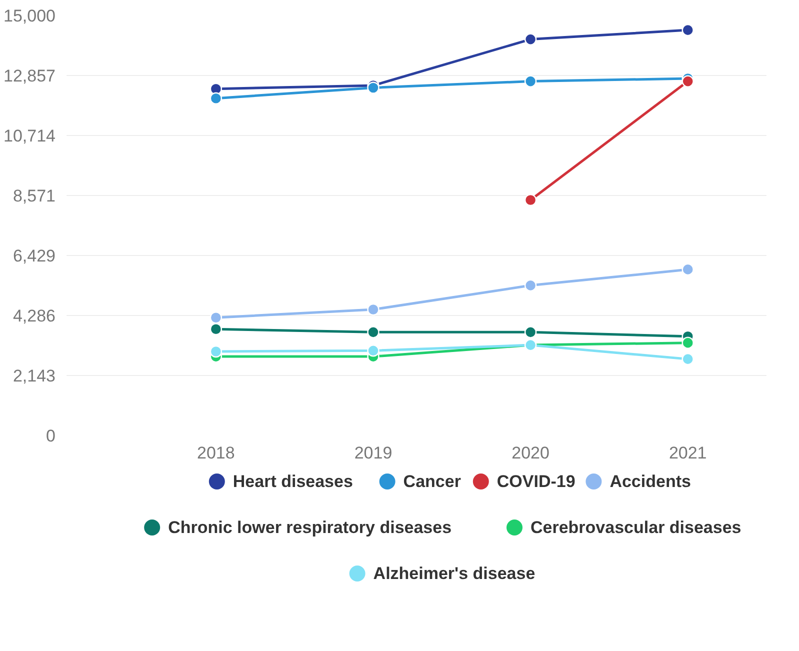 This screenshot has height=651, width=799. What do you see at coordinates (34, 196) in the screenshot?
I see `y-tick-label: 8,571` at bounding box center [34, 196].